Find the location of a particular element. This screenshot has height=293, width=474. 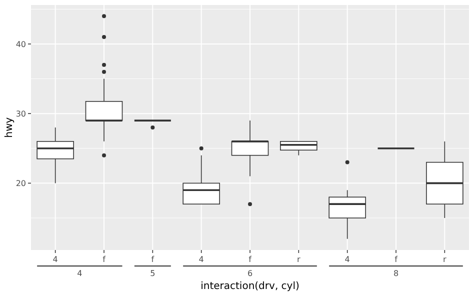

text: 4 is located at coordinates (79, 273).